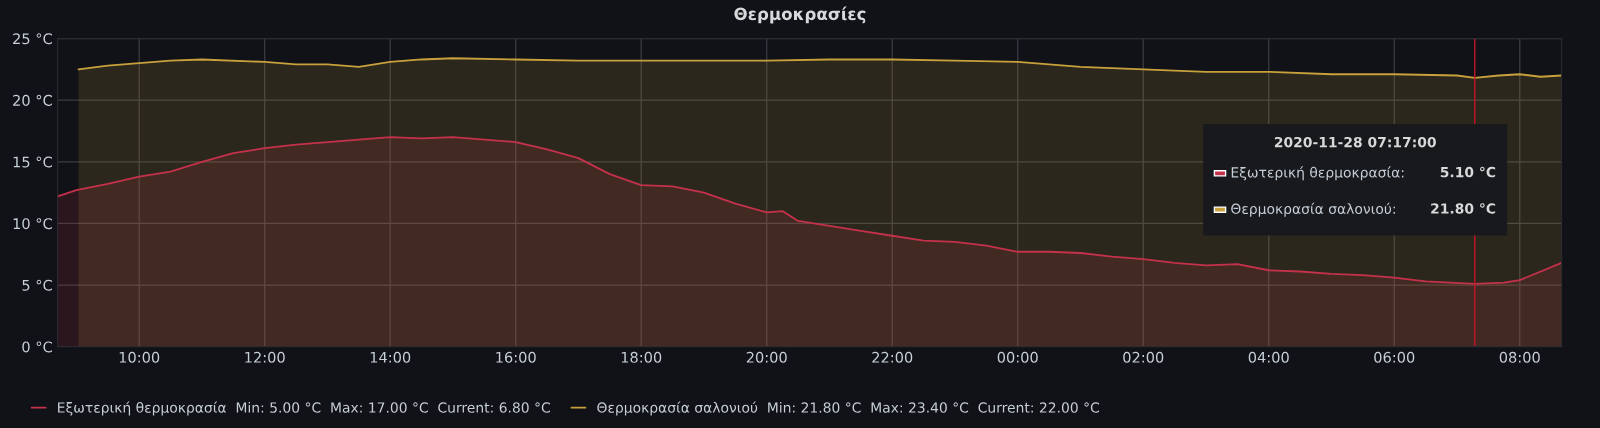  Describe the element at coordinates (1463, 208) in the screenshot. I see `annotation: 21.80 °C` at that location.